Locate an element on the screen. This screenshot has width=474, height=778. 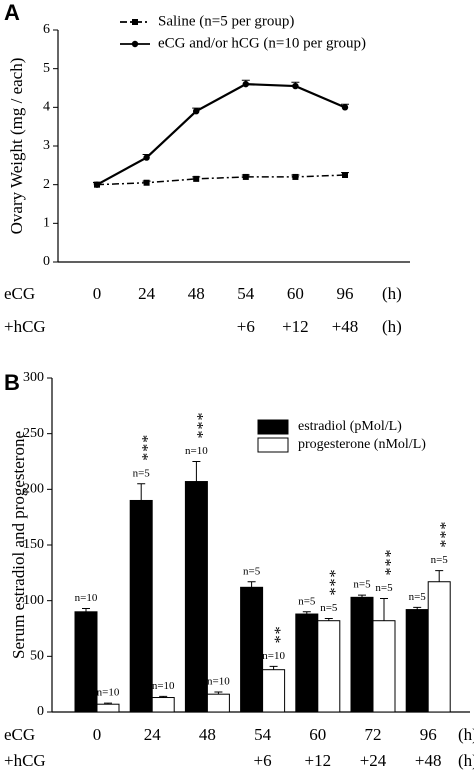
panel-label: A is located at coordinates (12, 12).